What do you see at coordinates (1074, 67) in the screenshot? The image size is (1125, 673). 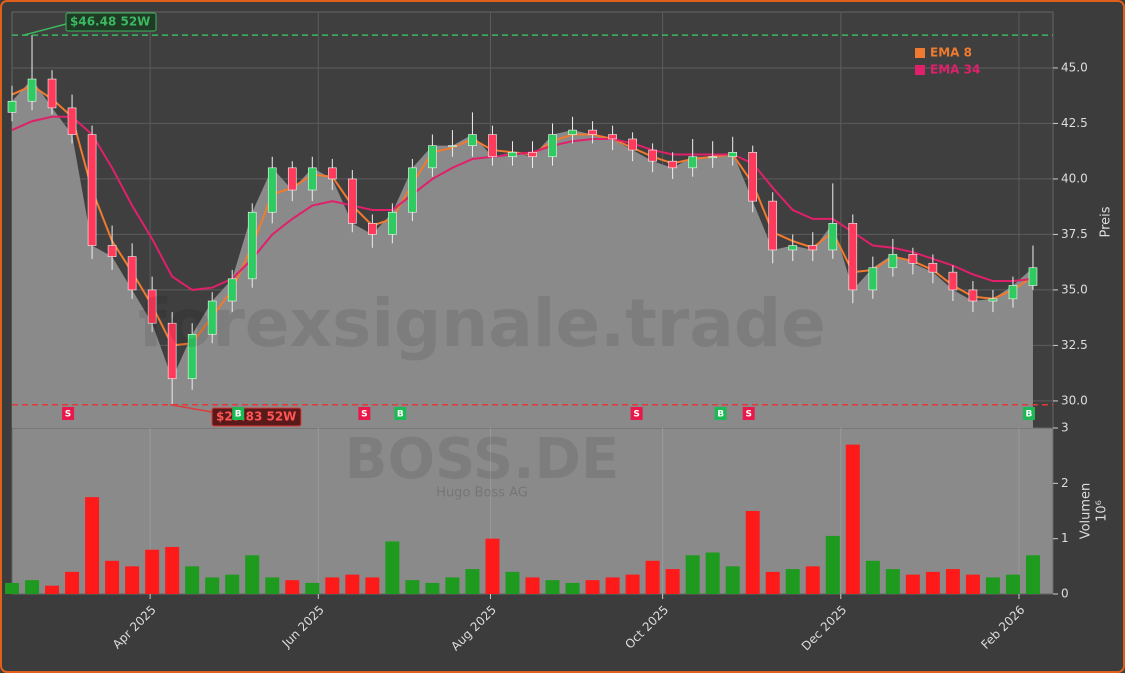 I see `y-tick-label: 45.0` at bounding box center [1074, 67].